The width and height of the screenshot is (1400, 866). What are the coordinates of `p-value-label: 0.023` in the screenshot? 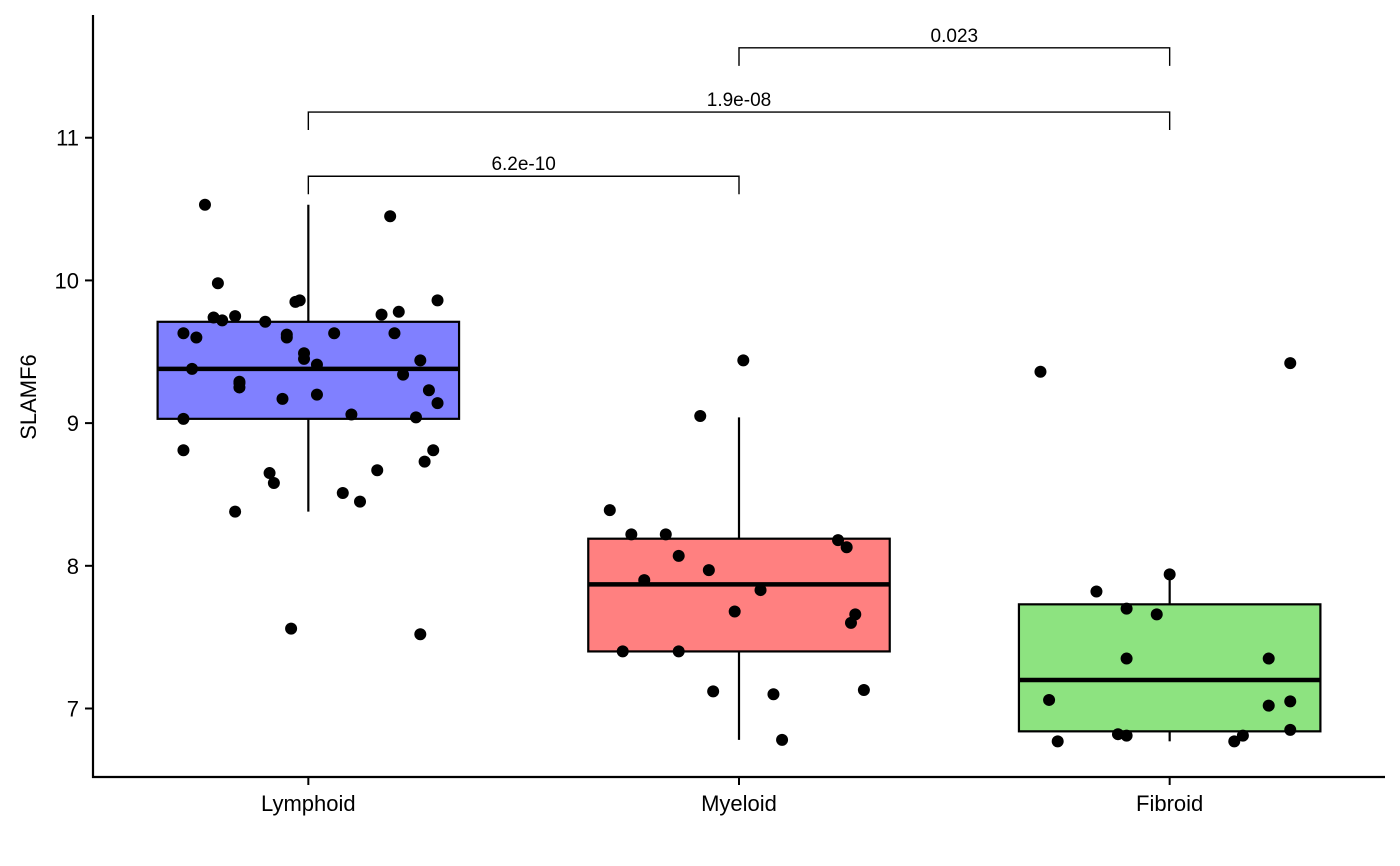 It's located at (955, 36).